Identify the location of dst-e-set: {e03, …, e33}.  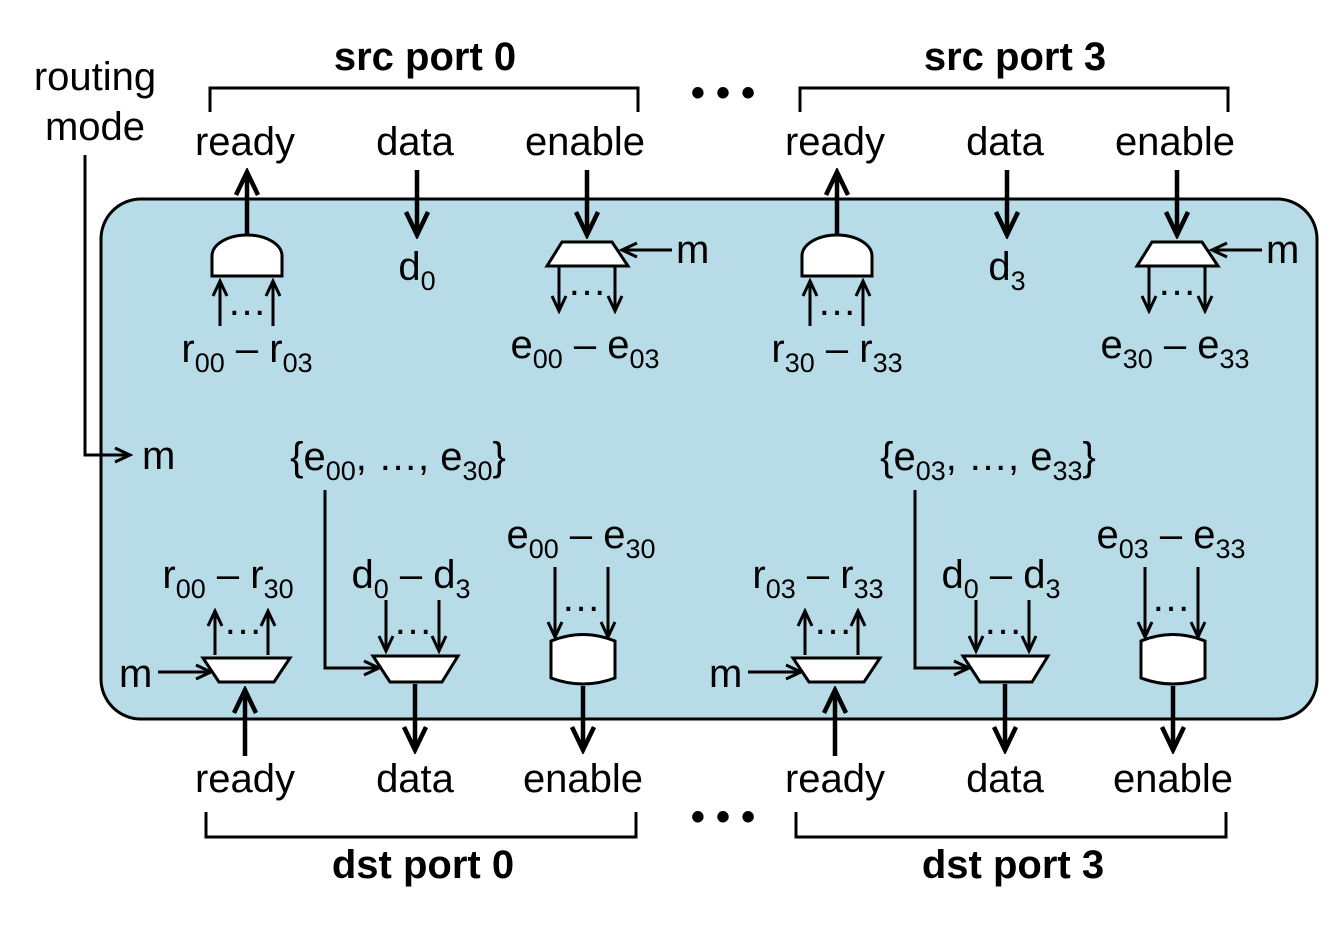
(988, 460).